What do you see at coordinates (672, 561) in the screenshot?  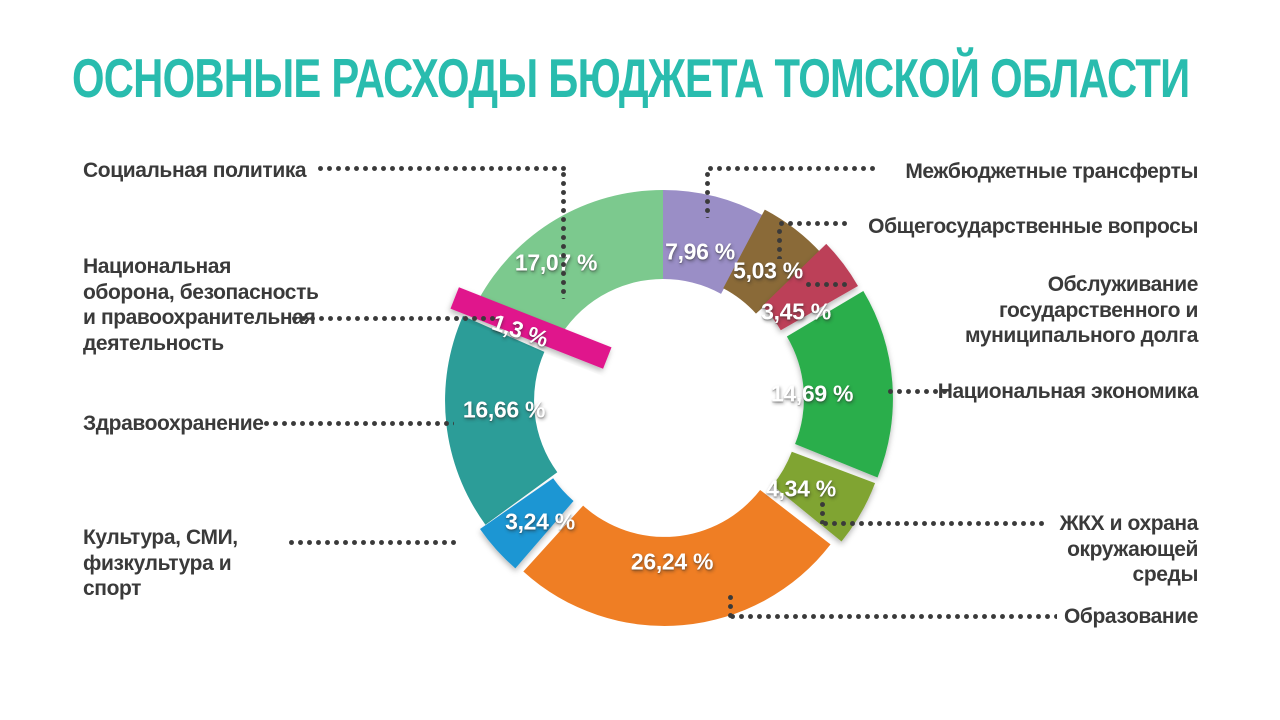 I see `slice-value-education: 26,24 %` at bounding box center [672, 561].